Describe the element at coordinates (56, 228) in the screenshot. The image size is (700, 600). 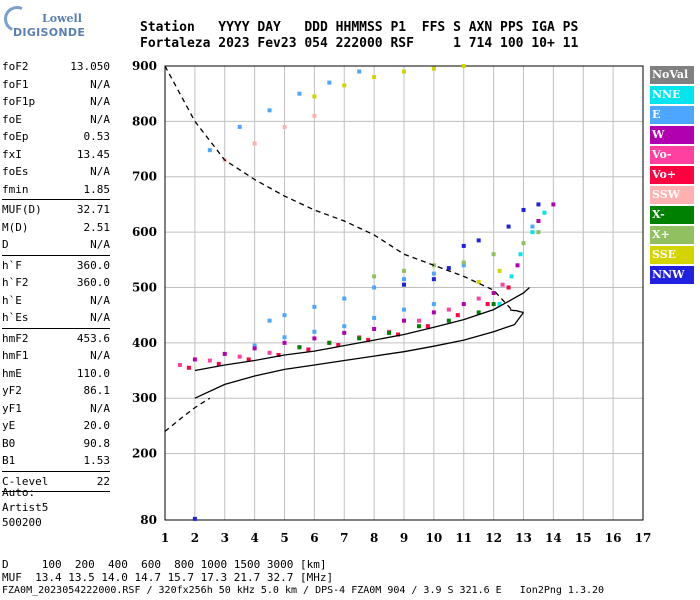
I see `param-row: M(D) 2.51` at that location.